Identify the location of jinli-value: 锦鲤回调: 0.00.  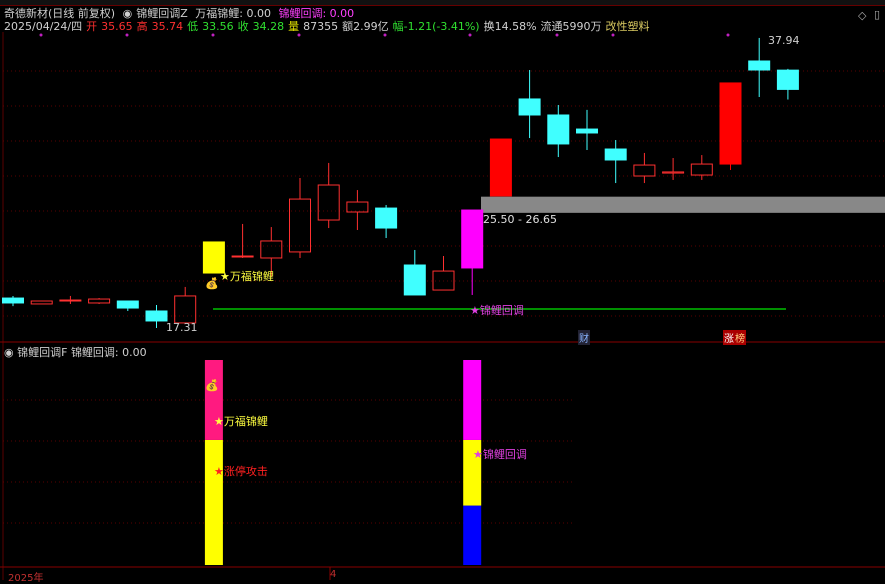
(316, 13).